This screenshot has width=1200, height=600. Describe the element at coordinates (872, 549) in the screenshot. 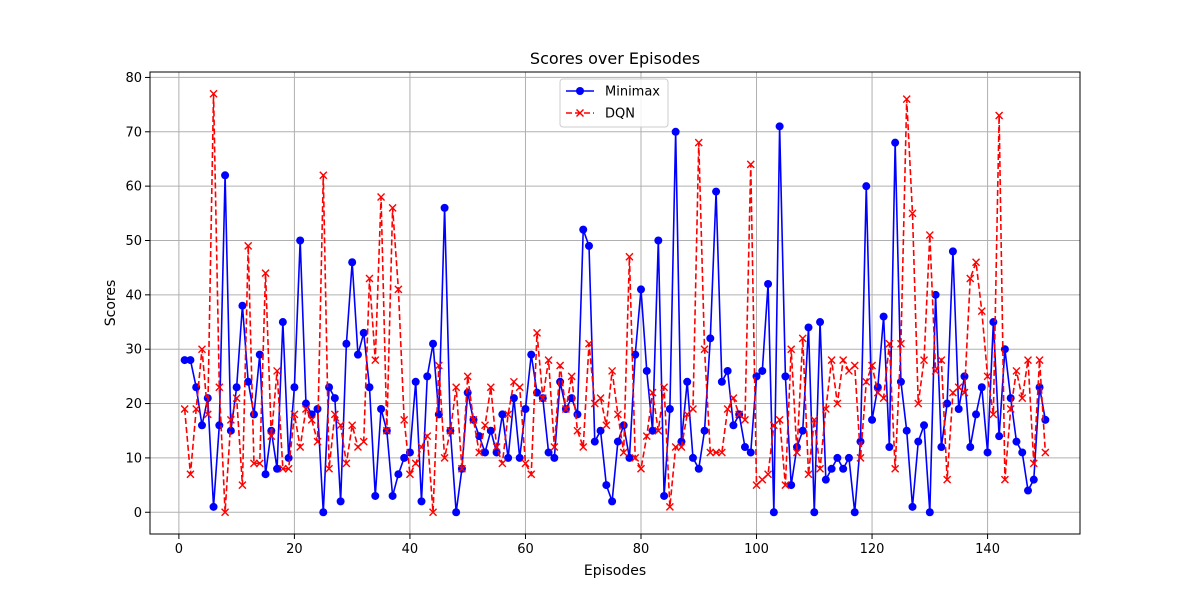

I see `x-tick-label: 120` at that location.